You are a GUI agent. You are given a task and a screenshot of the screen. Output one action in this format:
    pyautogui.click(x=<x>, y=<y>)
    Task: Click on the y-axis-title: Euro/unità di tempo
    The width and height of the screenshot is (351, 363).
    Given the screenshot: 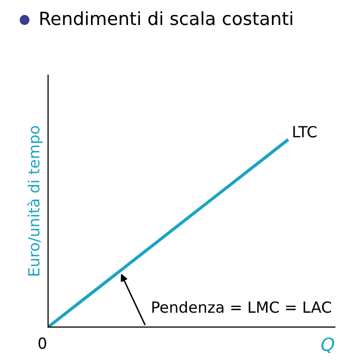 What is the action you would take?
    pyautogui.click(x=35, y=201)
    